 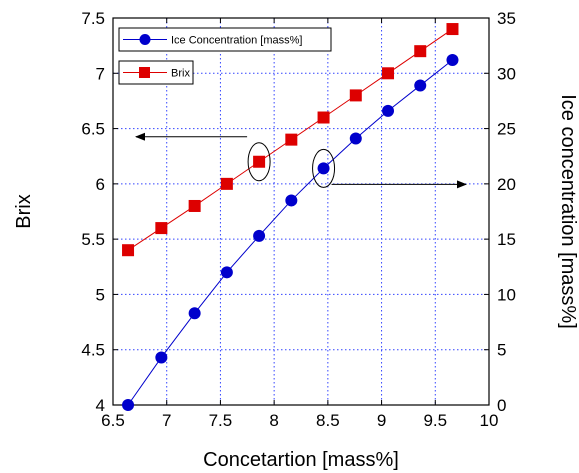 What do you see at coordinates (506, 294) in the screenshot?
I see `right-tick-label: 10` at bounding box center [506, 294].